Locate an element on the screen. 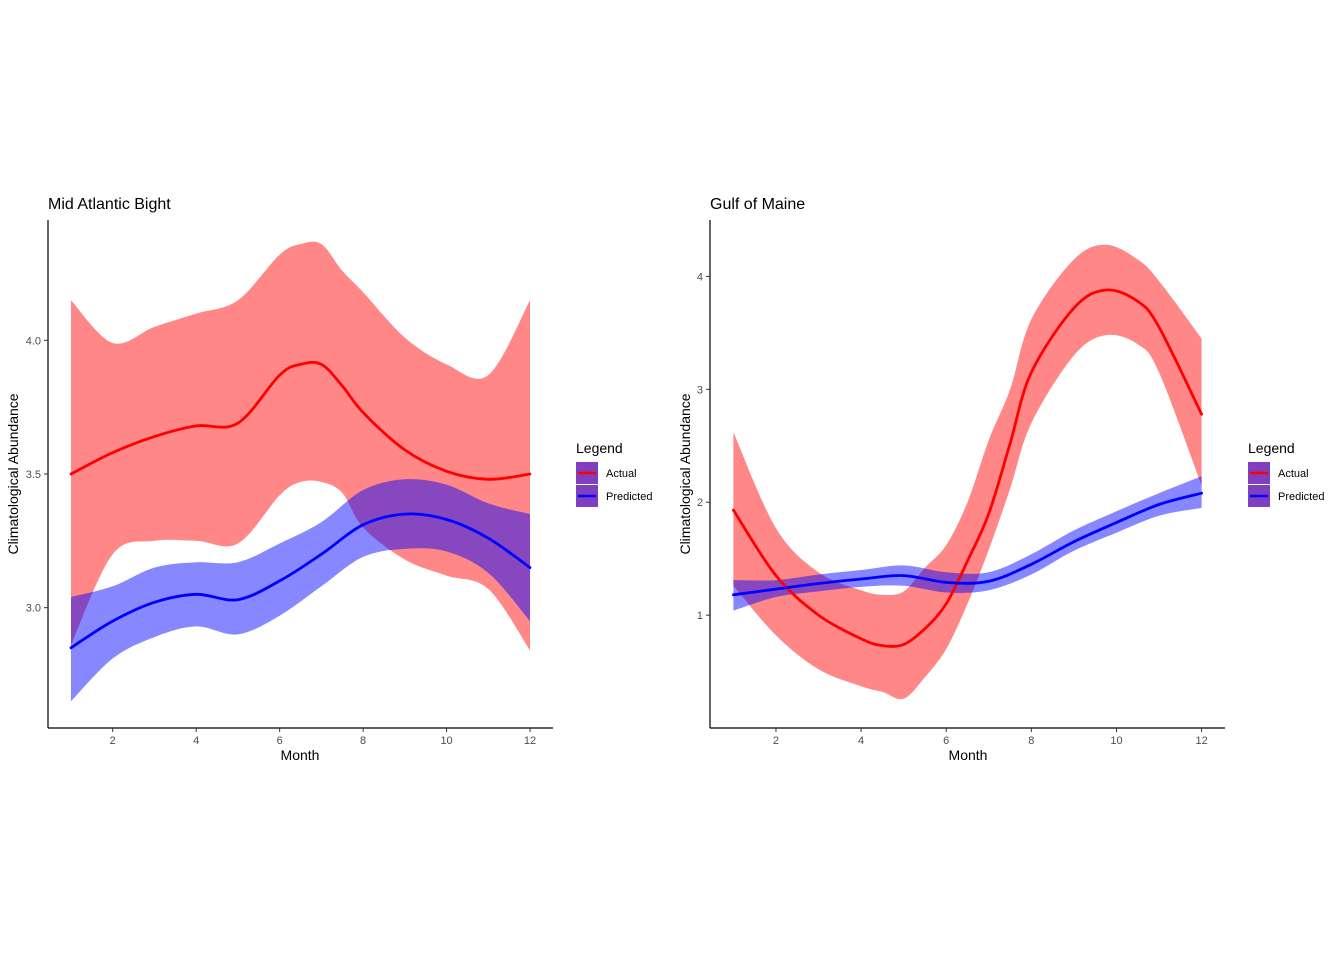 This screenshot has height=960, width=1344. y-tick-label: 3.0 is located at coordinates (33, 609).